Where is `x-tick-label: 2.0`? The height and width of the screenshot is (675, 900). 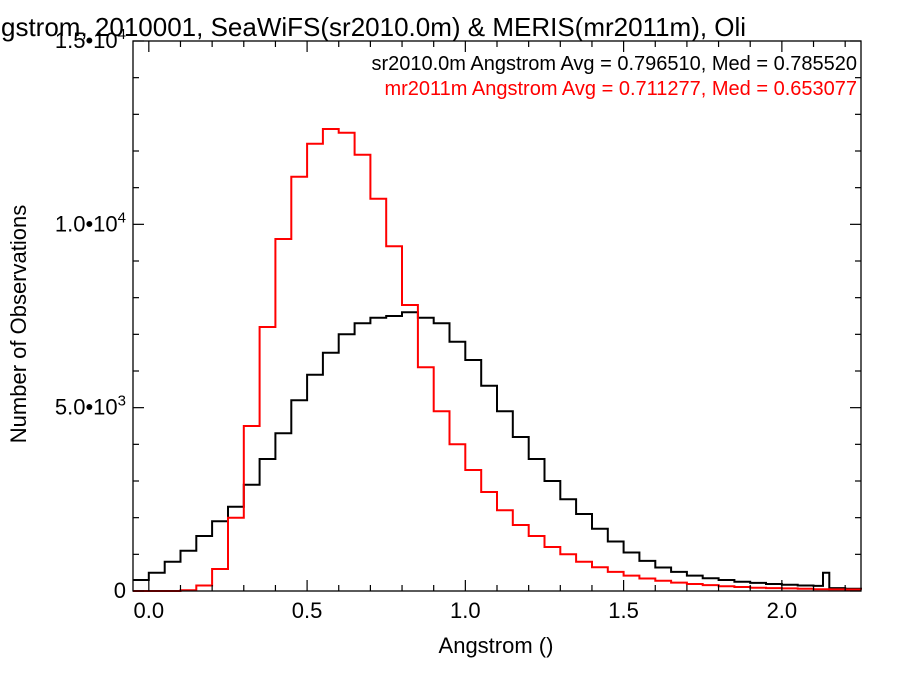
x-tick-label: 2.0 is located at coordinates (782, 610).